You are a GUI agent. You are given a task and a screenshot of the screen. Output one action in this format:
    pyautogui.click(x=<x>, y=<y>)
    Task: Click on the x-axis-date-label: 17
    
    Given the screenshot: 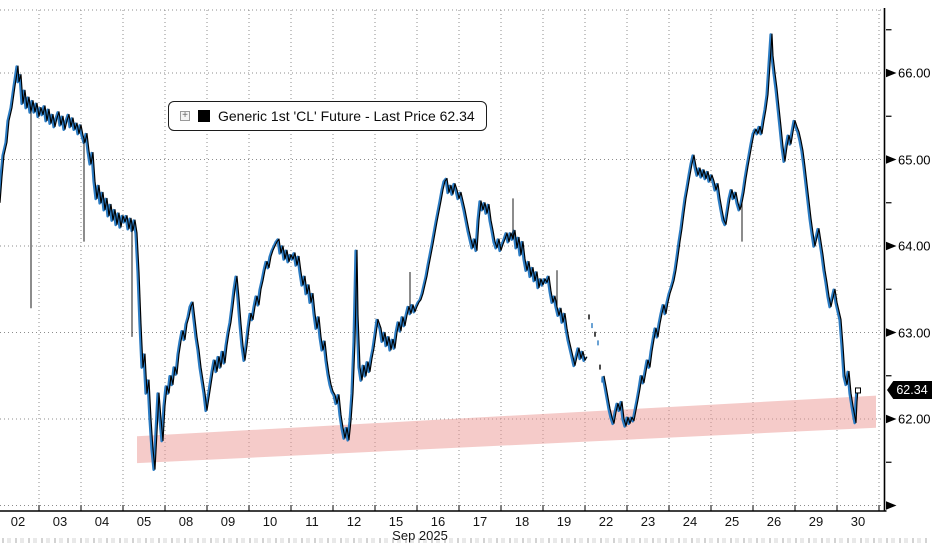 What is the action you would take?
    pyautogui.click(x=480, y=521)
    